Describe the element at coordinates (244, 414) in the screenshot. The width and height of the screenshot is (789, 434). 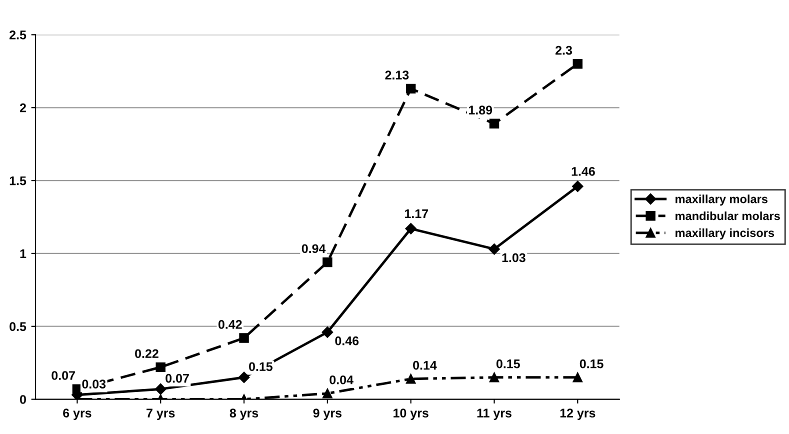
I see `x-tick-label: 8 yrs` at that location.